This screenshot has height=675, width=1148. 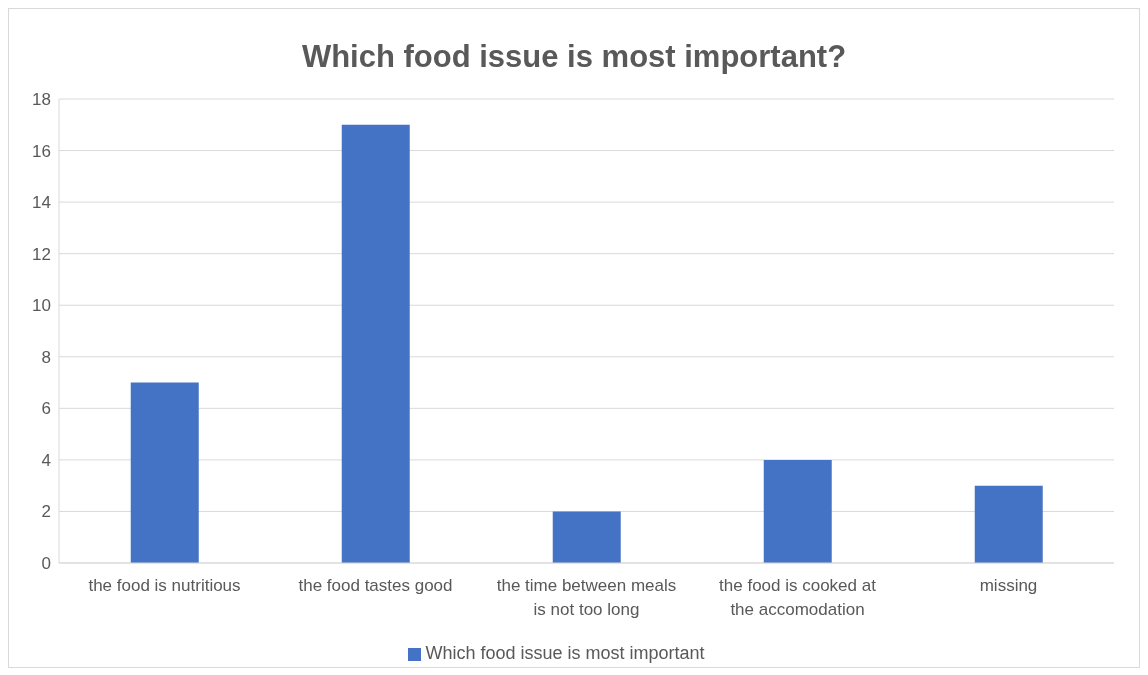 What do you see at coordinates (565, 653) in the screenshot?
I see `legend-label: Which food issue is most important` at bounding box center [565, 653].